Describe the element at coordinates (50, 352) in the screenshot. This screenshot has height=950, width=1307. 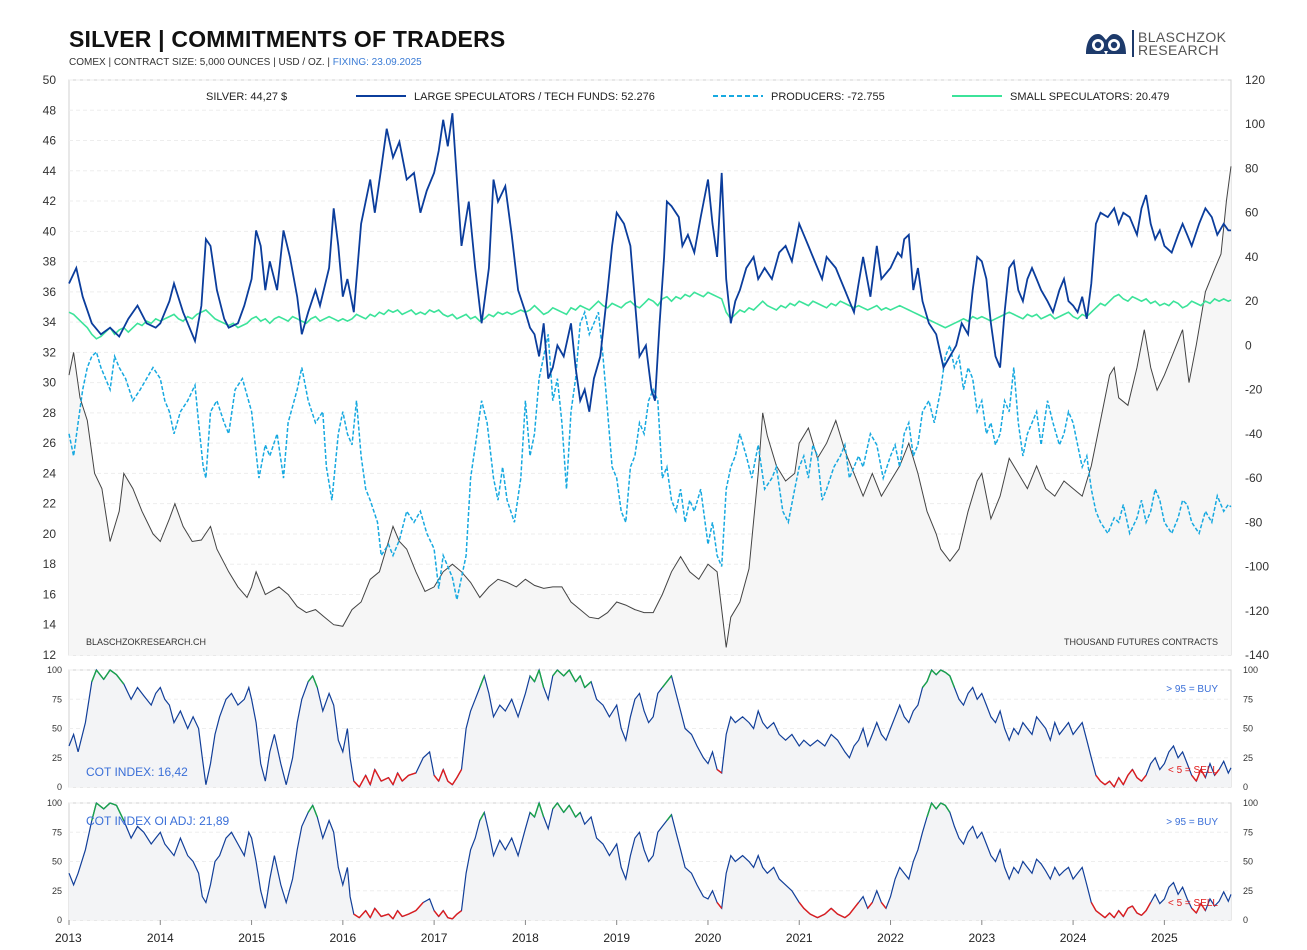
I see `left-tick-label: 32` at that location.